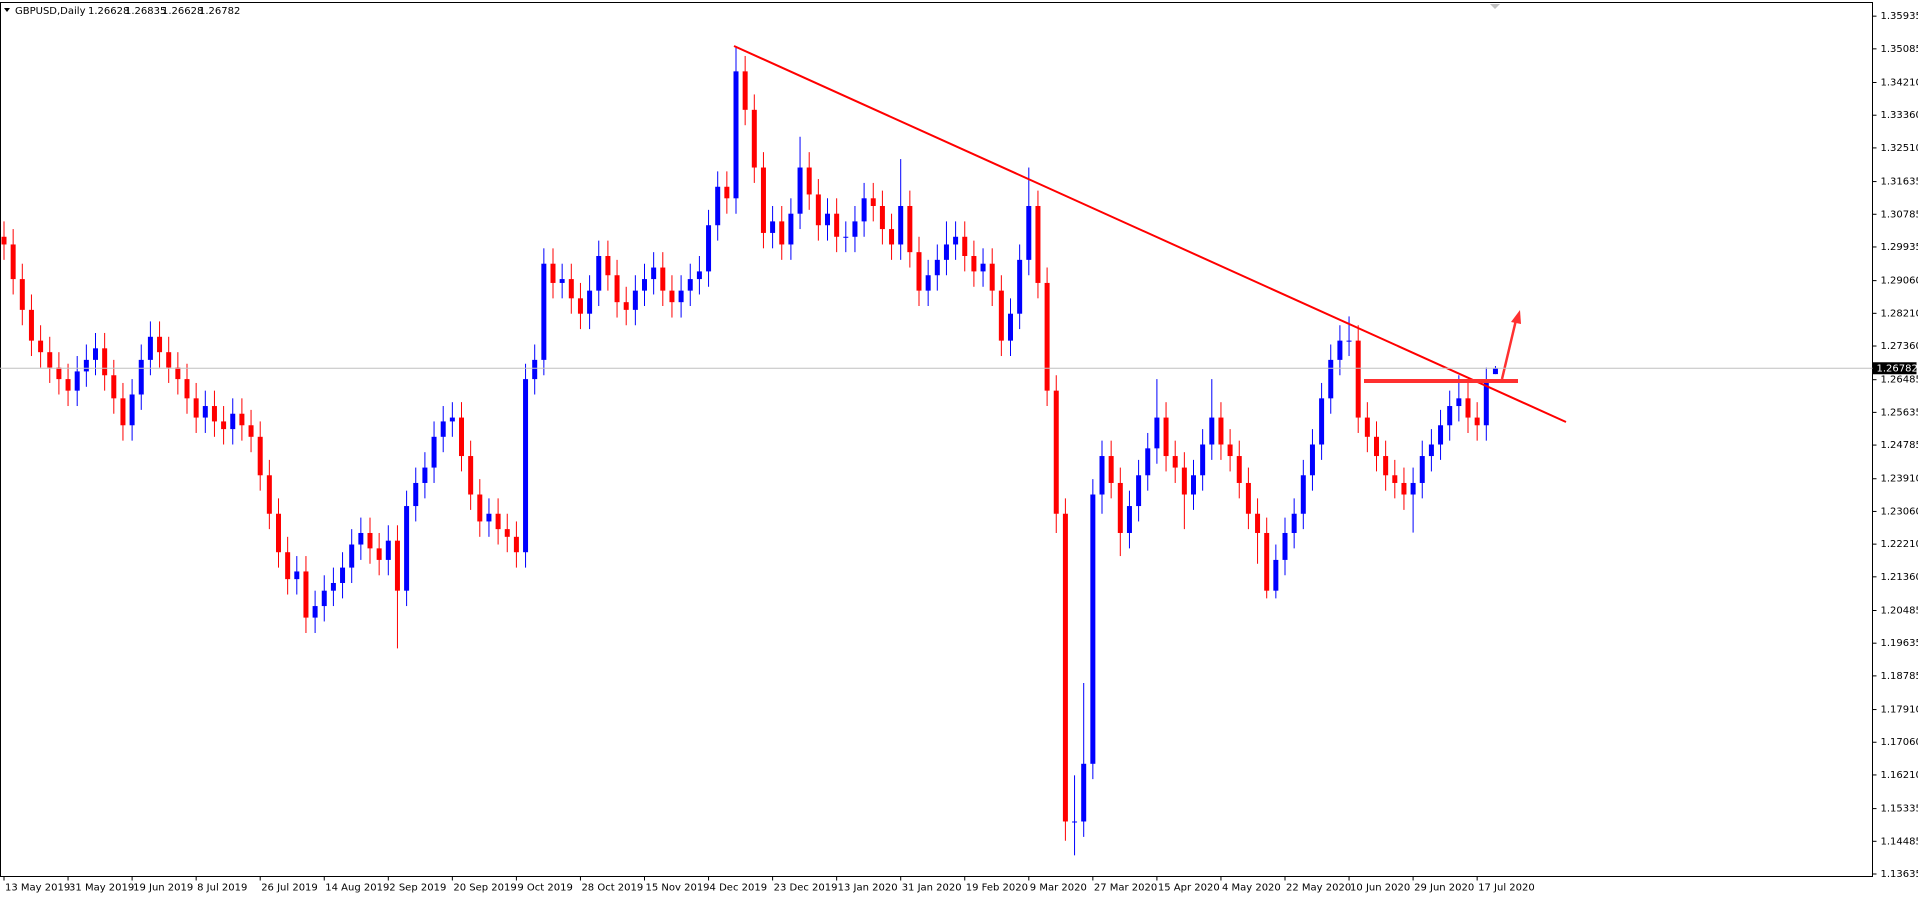 Image resolution: width=1918 pixels, height=899 pixels. What do you see at coordinates (1899, 380) in the screenshot?
I see `y-tick-label: 1.26485` at bounding box center [1899, 380].